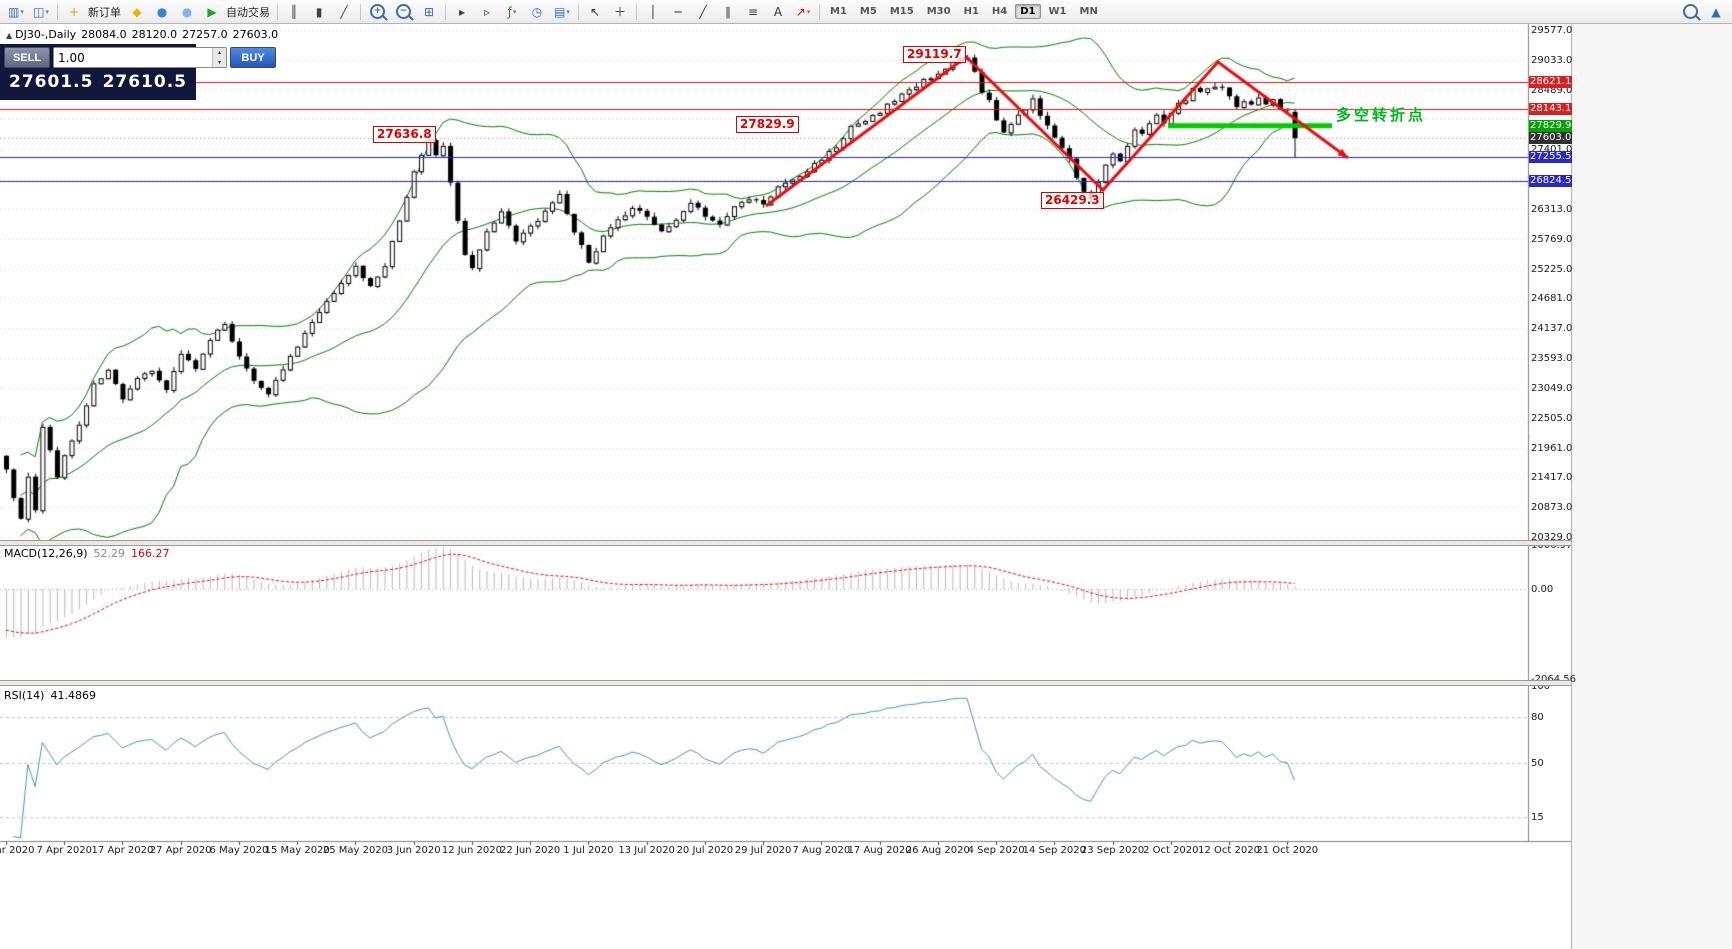 Image resolution: width=1732 pixels, height=949 pixels. I want to click on high-value: 28120.0, so click(154, 34).